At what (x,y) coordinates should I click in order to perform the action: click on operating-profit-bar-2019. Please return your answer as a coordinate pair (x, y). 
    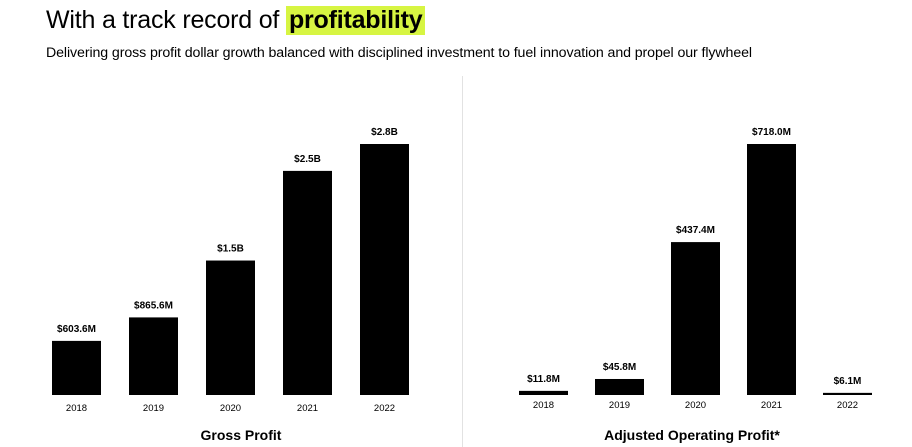
    Looking at the image, I should click on (619, 386).